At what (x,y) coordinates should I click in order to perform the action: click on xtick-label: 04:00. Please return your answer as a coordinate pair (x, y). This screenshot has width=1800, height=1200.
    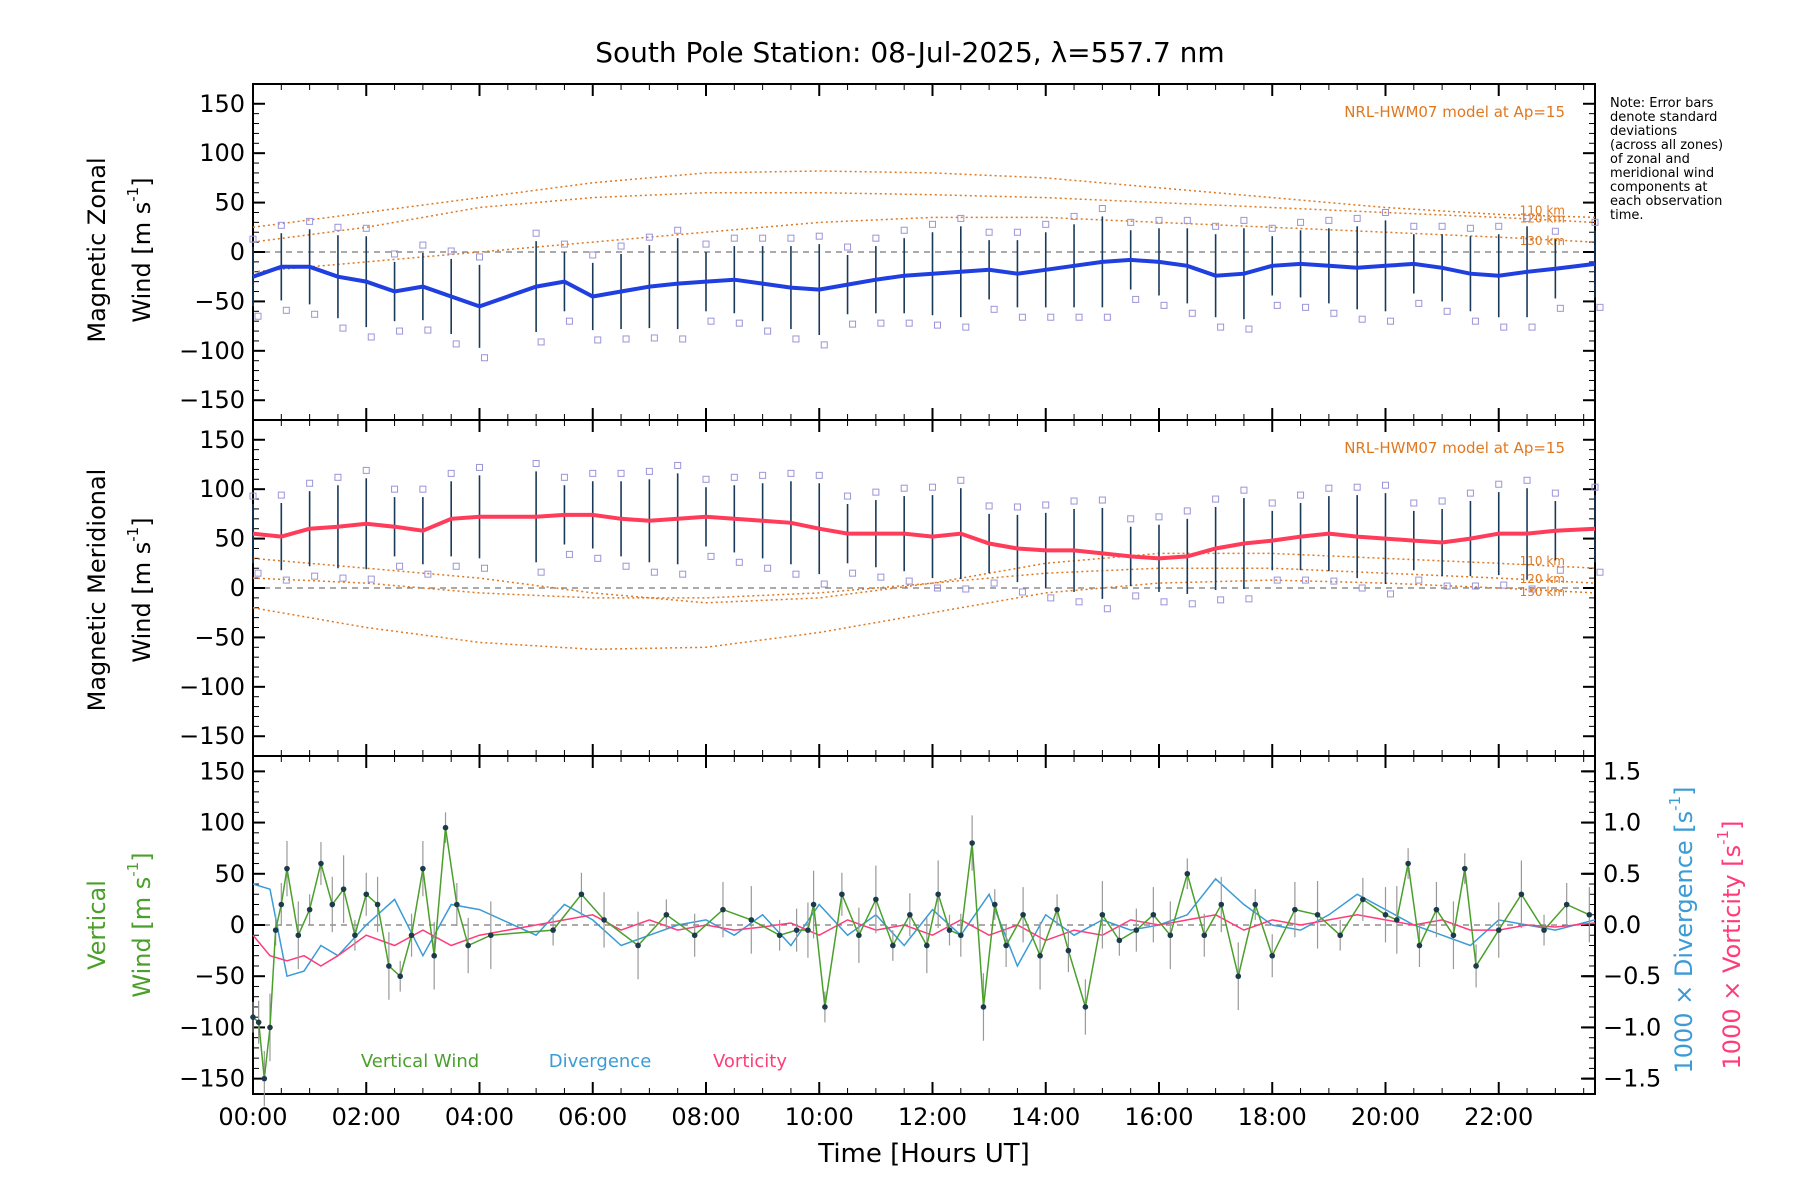
    Looking at the image, I should click on (479, 1117).